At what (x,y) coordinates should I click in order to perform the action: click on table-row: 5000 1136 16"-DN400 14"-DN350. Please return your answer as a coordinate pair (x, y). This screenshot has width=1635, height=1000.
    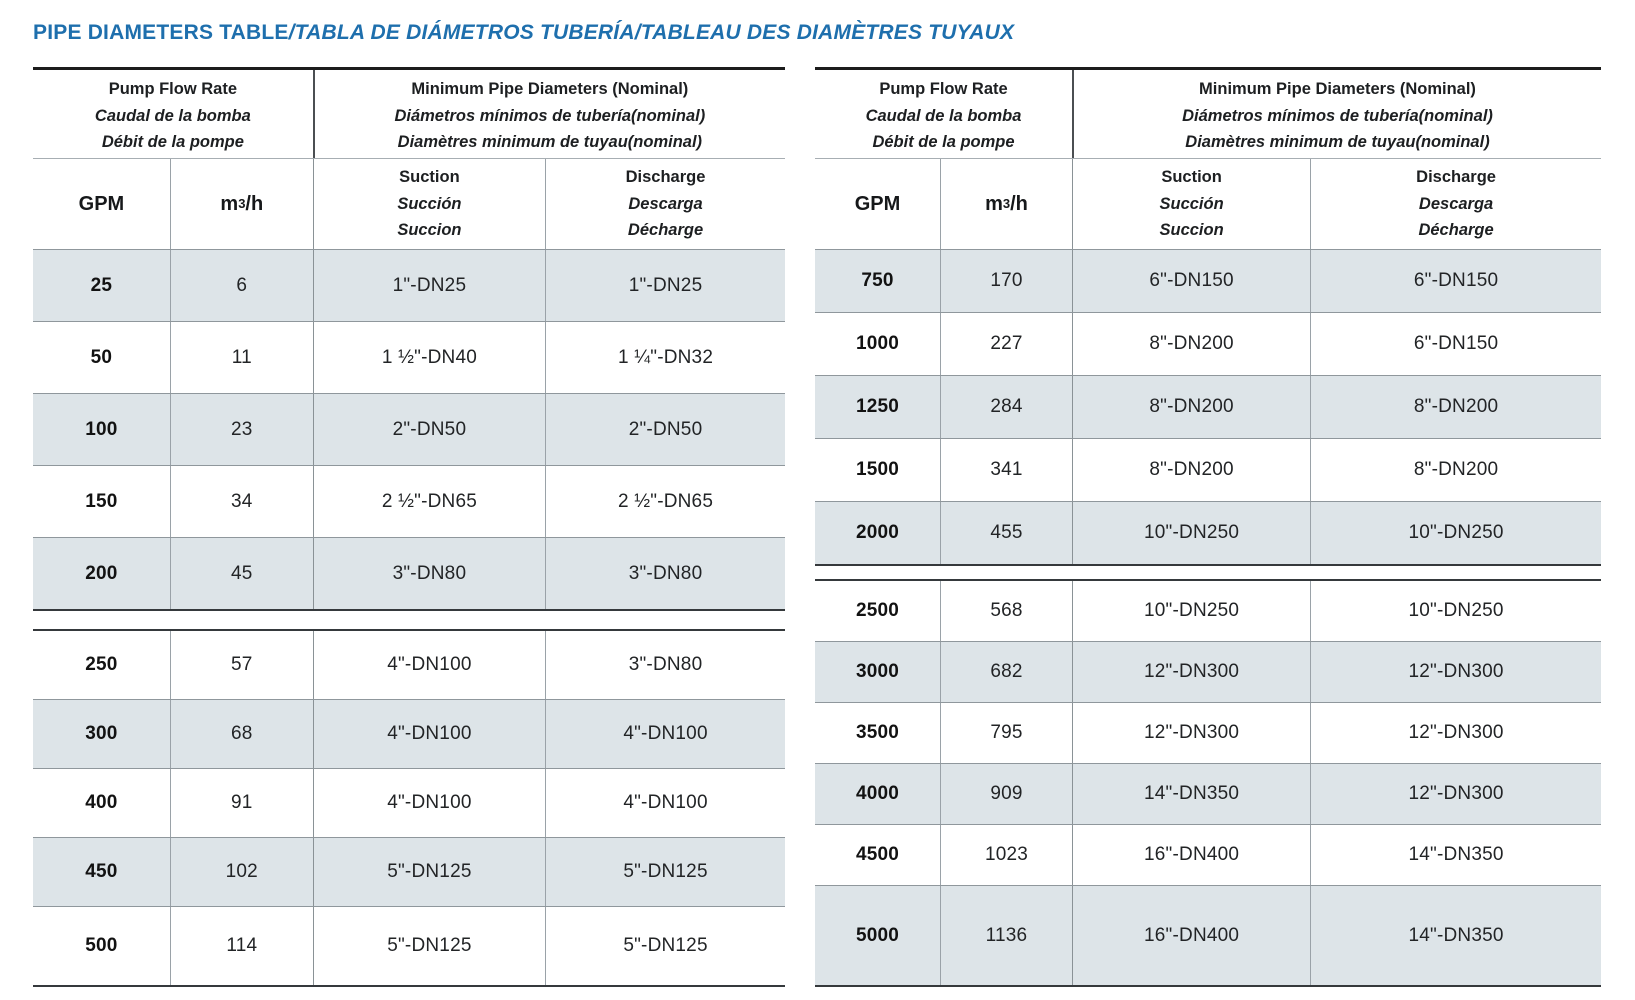
    Looking at the image, I should click on (1208, 935).